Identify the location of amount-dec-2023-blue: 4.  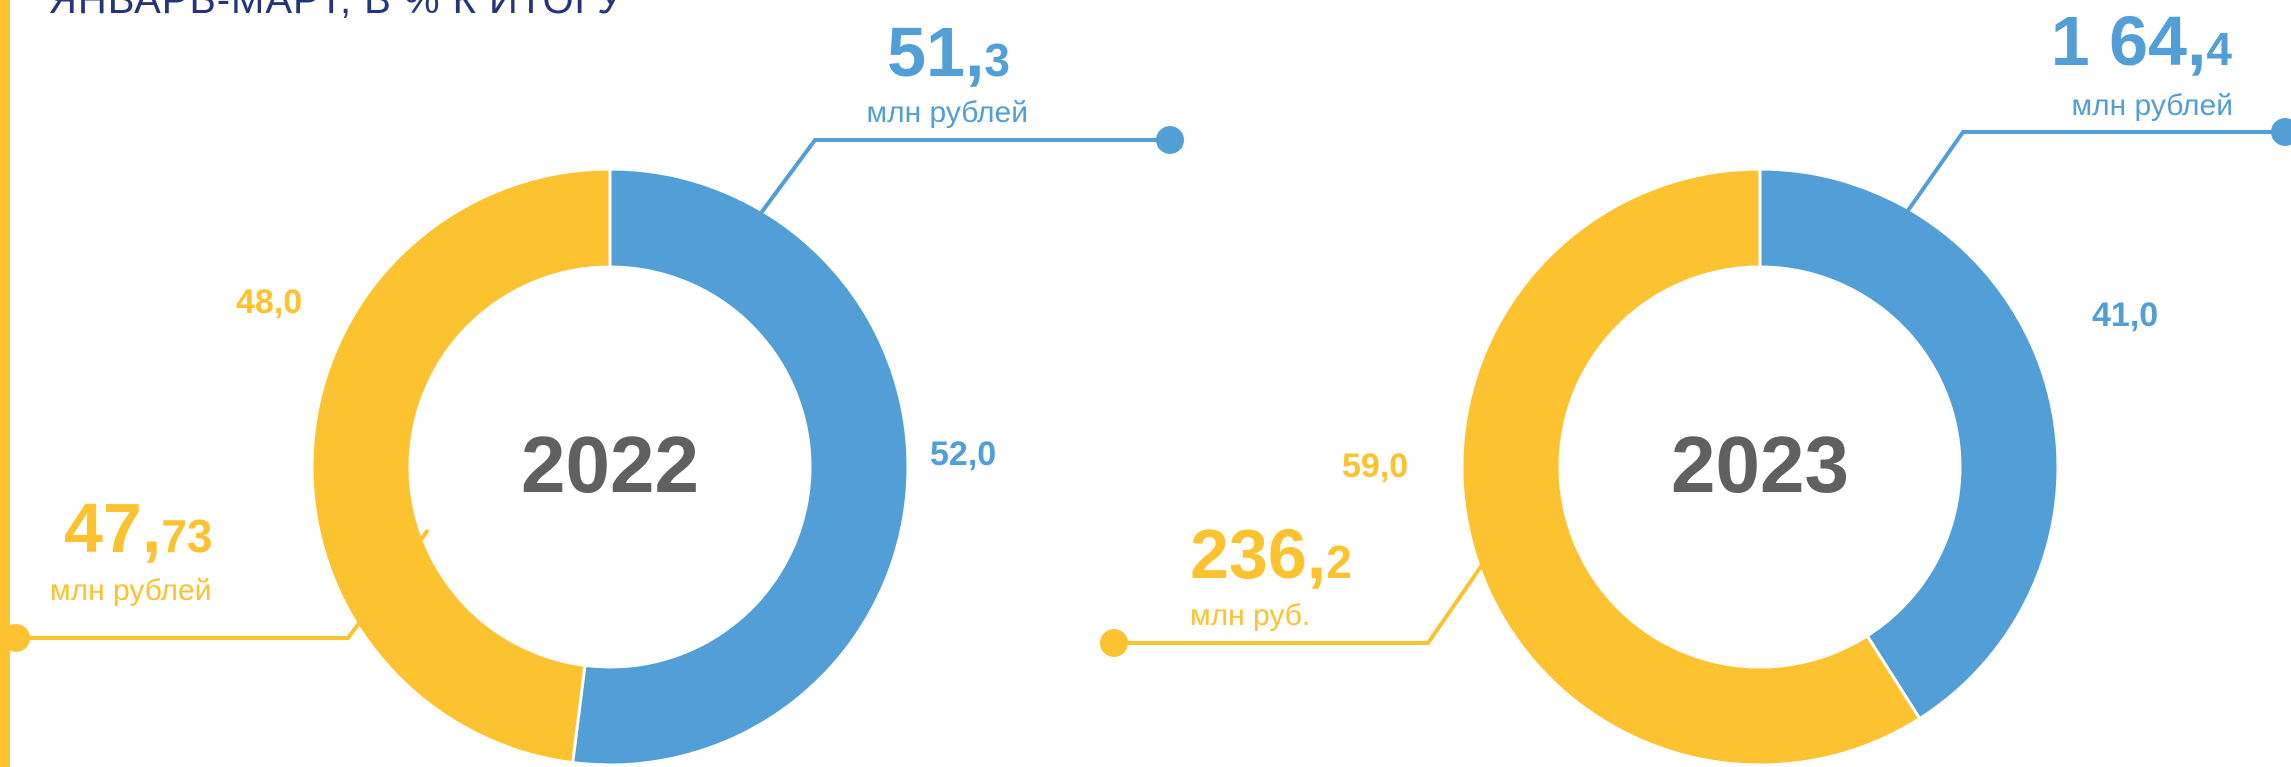
(2219, 49).